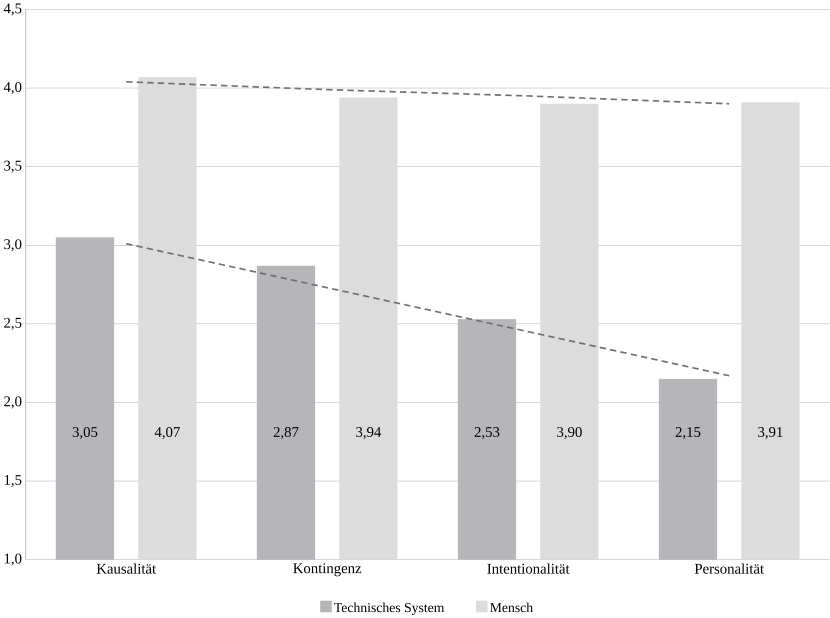 Image resolution: width=830 pixels, height=618 pixels. What do you see at coordinates (13, 560) in the screenshot?
I see `y-tick-label: 1,0` at bounding box center [13, 560].